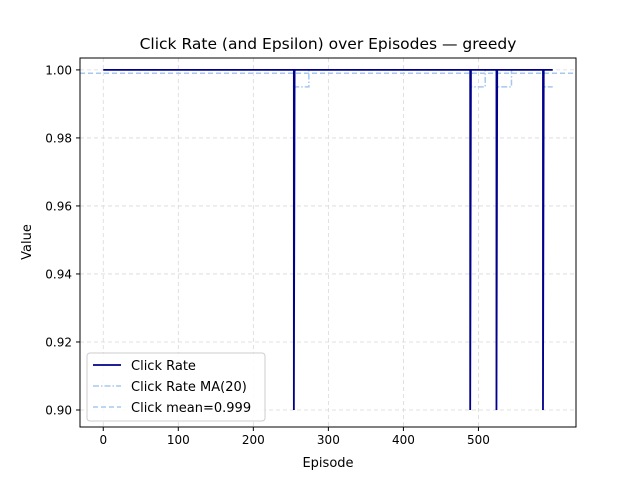 This screenshot has height=484, width=640. What do you see at coordinates (58, 410) in the screenshot?
I see `y-tick-label: 0.90` at bounding box center [58, 410].